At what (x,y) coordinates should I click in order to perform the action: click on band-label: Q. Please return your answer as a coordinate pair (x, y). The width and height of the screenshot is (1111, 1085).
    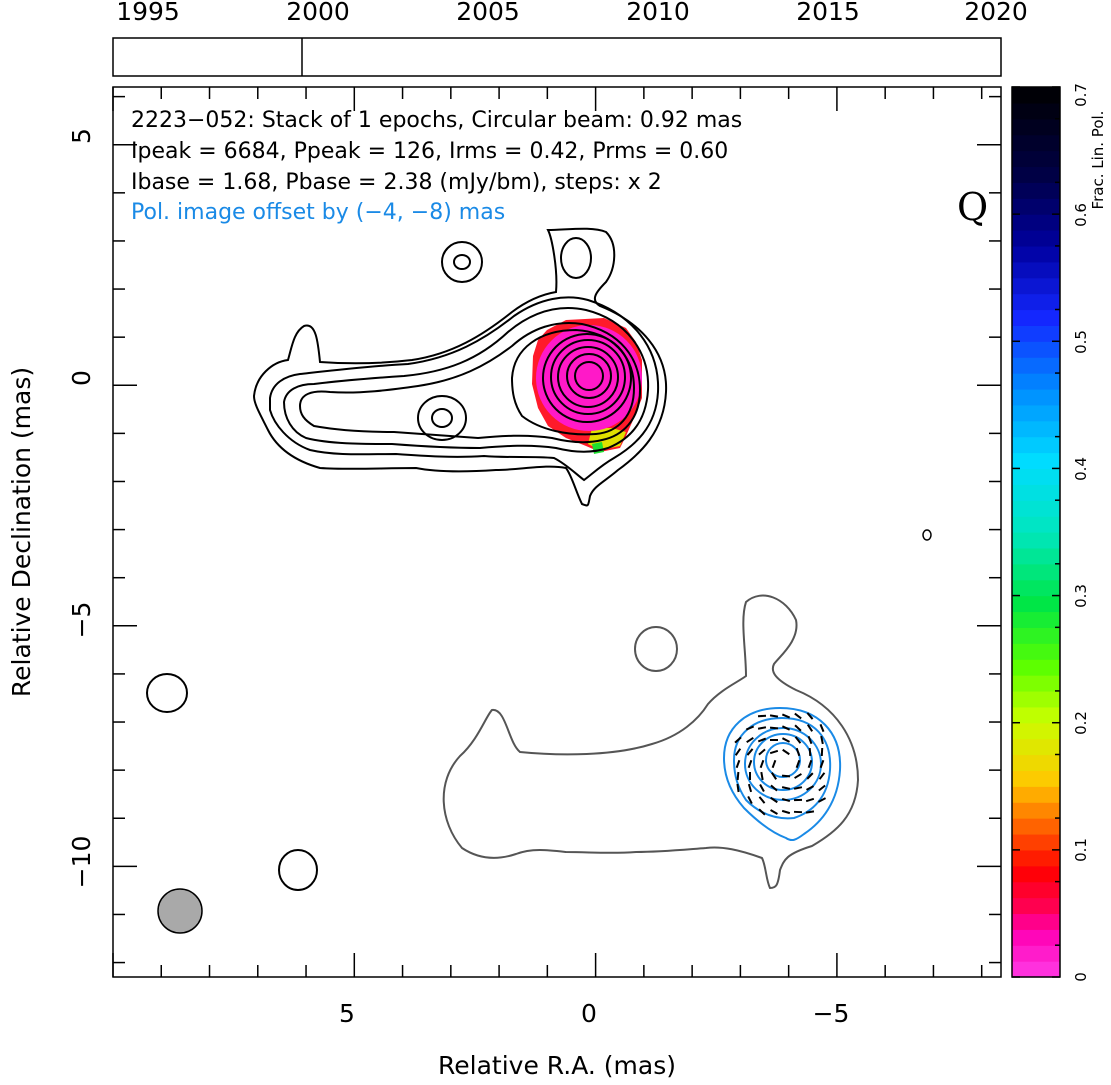
    Looking at the image, I should click on (972, 207).